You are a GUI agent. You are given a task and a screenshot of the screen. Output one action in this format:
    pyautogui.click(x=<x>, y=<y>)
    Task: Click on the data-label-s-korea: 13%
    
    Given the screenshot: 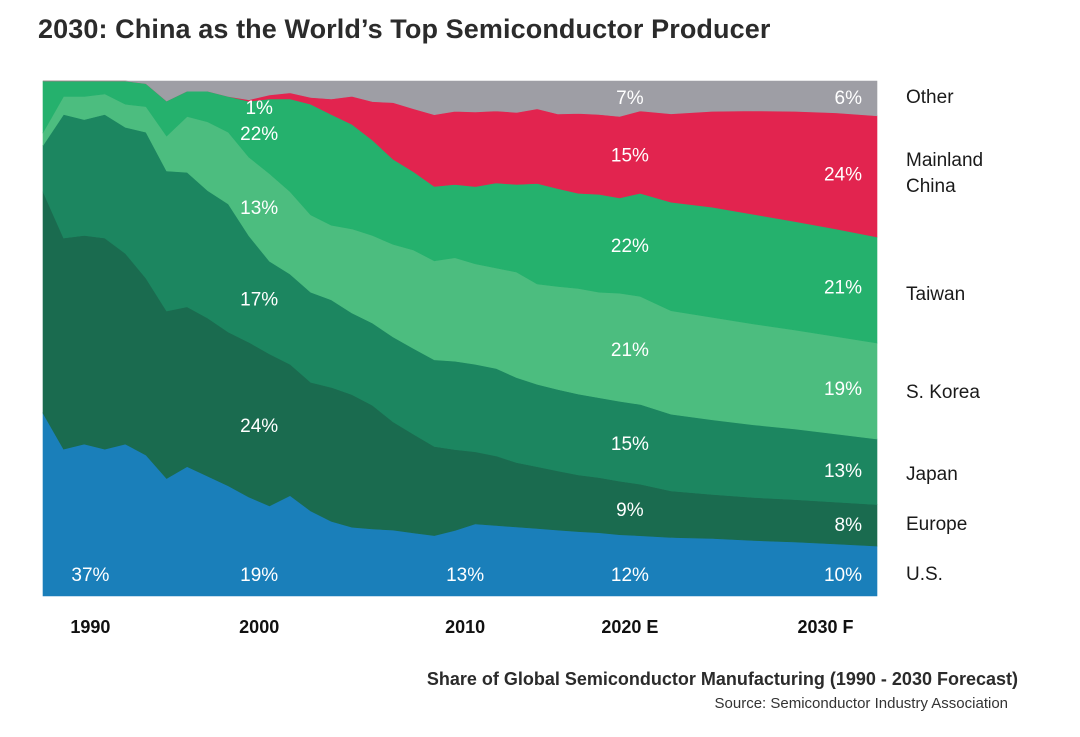 What is the action you would take?
    pyautogui.click(x=259, y=208)
    